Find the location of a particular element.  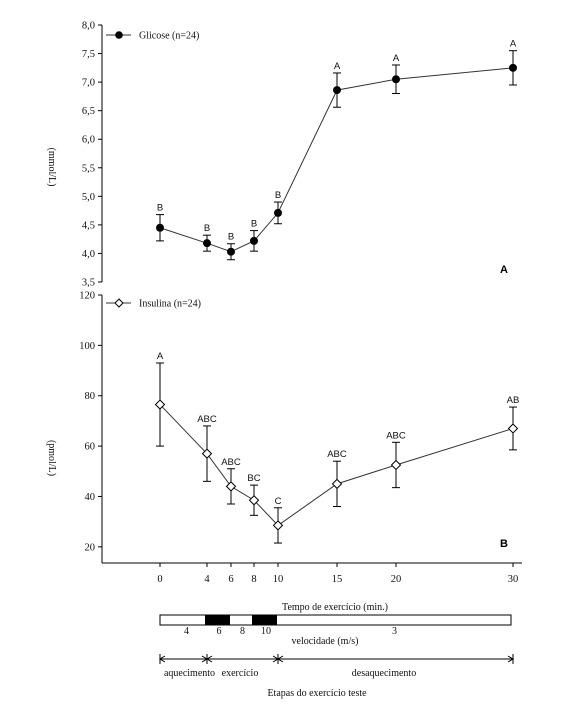

x-tick-label: 20 is located at coordinates (396, 579).